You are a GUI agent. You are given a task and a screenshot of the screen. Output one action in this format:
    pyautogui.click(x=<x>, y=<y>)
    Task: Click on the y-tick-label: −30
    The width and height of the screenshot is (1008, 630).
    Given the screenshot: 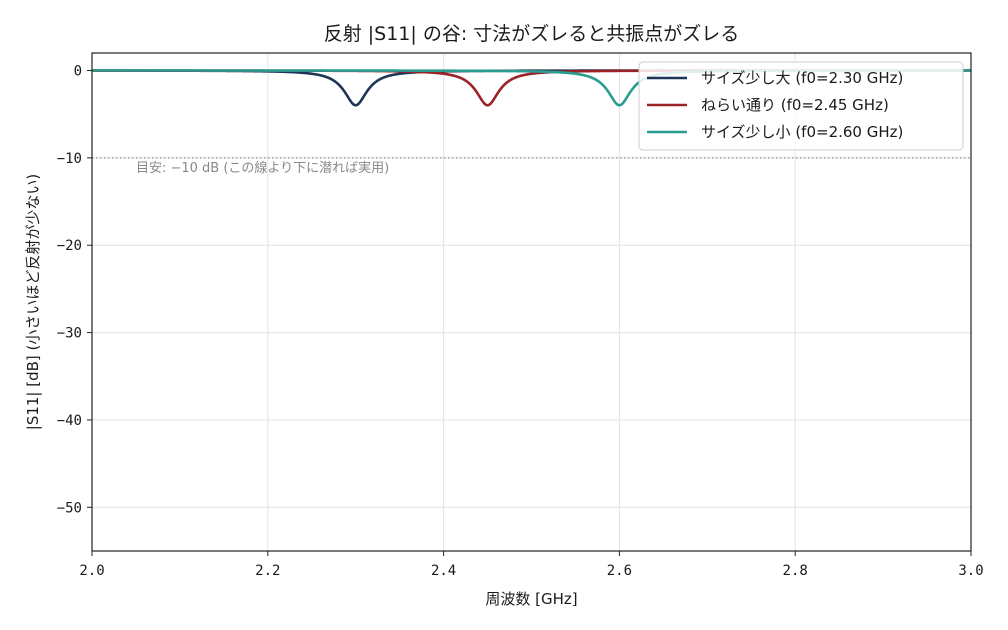 What is the action you would take?
    pyautogui.click(x=69, y=334)
    